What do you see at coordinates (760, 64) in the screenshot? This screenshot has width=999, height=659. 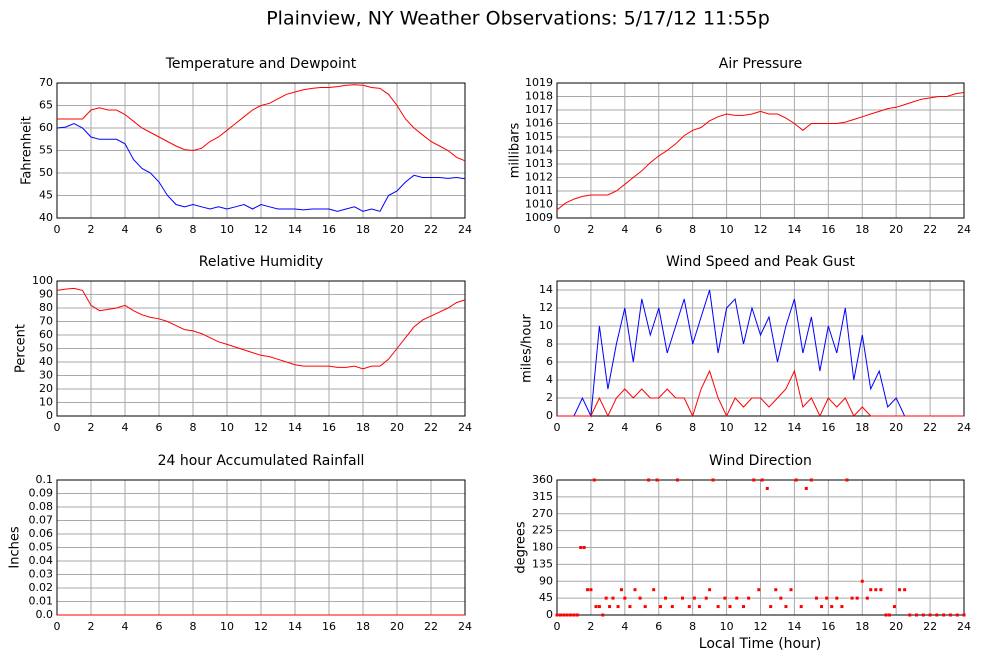 I see `subplot-title: Air Pressure` at bounding box center [760, 64].